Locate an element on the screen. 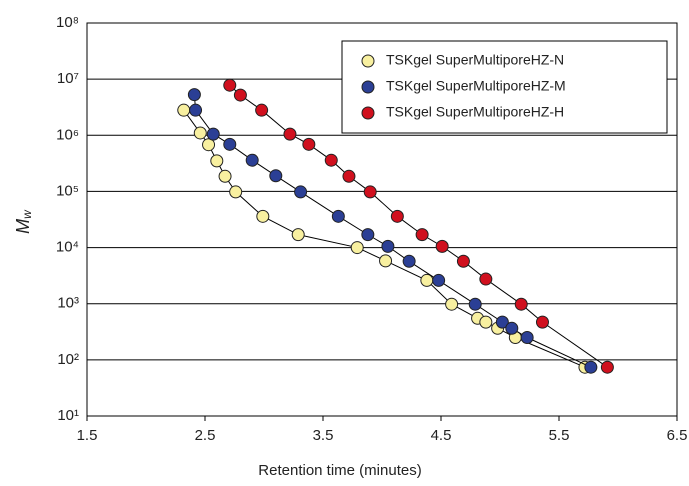 The image size is (689, 486). y-tick-label: 10⁷ is located at coordinates (68, 78).